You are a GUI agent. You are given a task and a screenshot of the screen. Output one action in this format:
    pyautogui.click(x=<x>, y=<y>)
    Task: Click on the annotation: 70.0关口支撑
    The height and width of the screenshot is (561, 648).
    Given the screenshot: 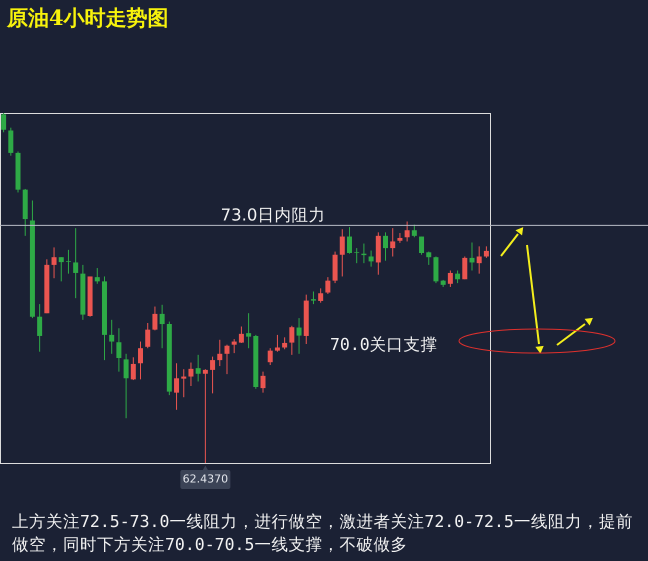 What is the action you would take?
    pyautogui.click(x=384, y=344)
    